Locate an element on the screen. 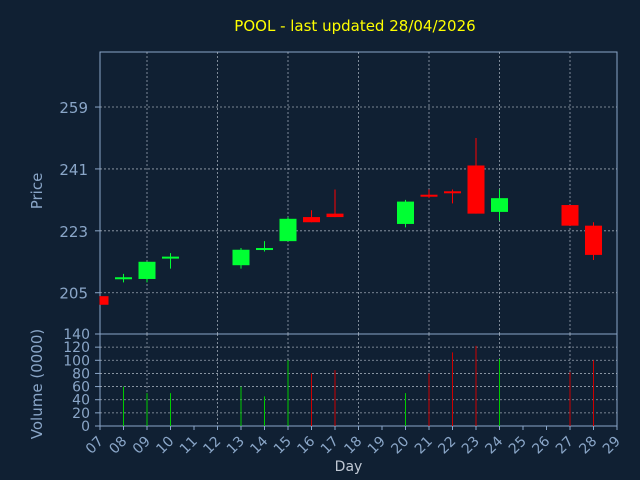 This screenshot has height=480, width=640. volume-y-tick-label: 60 is located at coordinates (81, 388).